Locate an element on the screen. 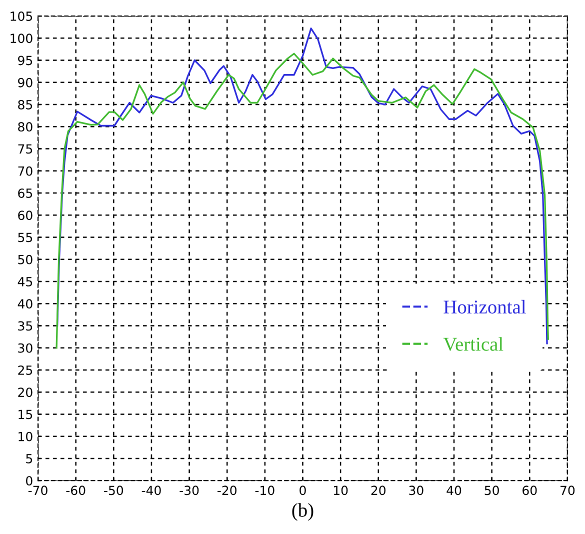 The width and height of the screenshot is (585, 534). y-tick-label: 30 is located at coordinates (25, 348).